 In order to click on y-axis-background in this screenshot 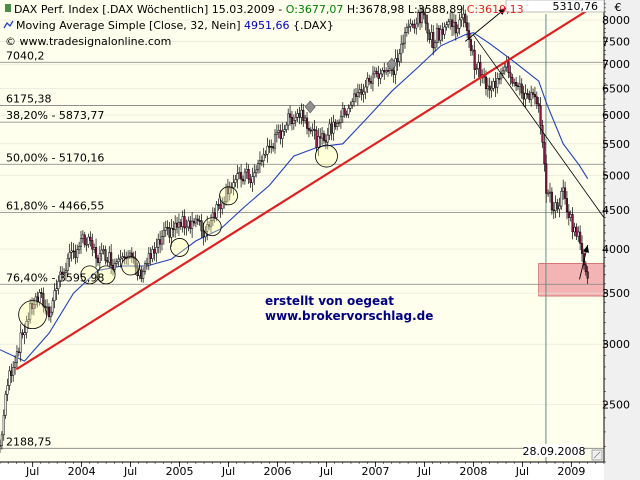, I will do `click(622, 240)`.